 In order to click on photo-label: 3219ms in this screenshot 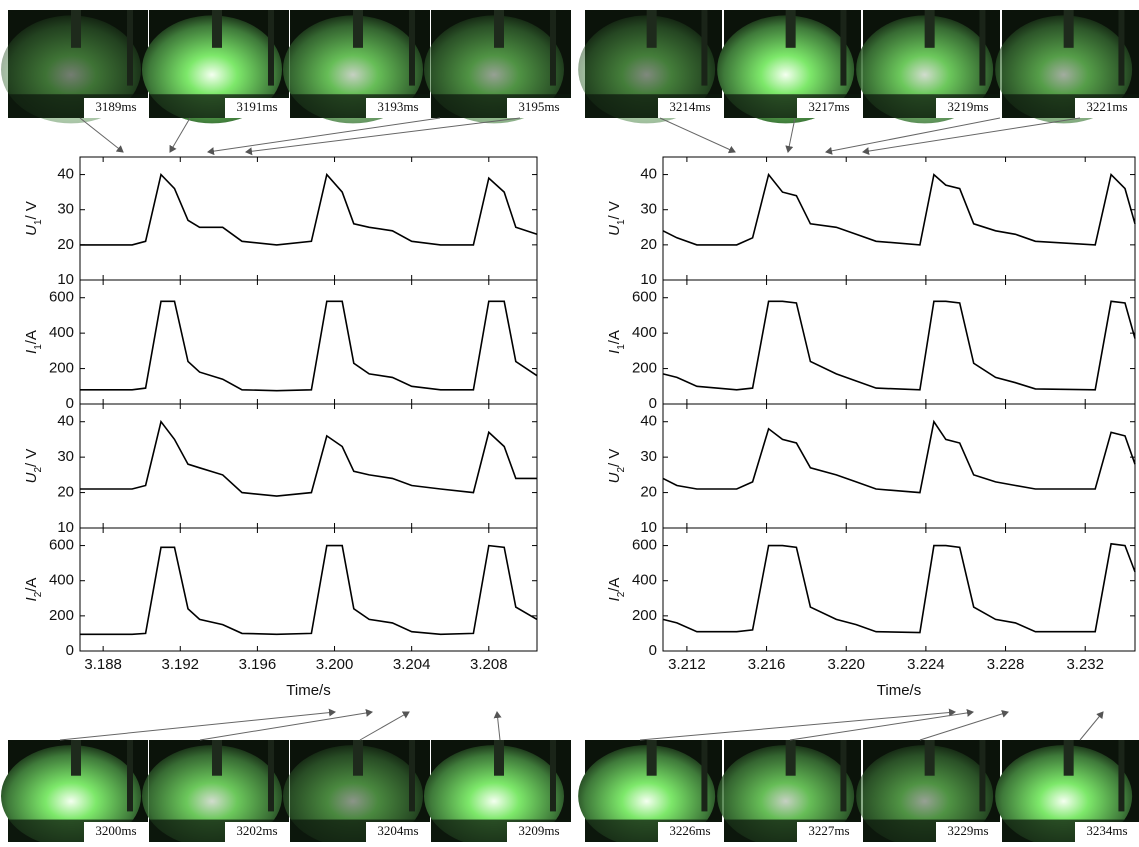, I will do `click(967, 106)`.